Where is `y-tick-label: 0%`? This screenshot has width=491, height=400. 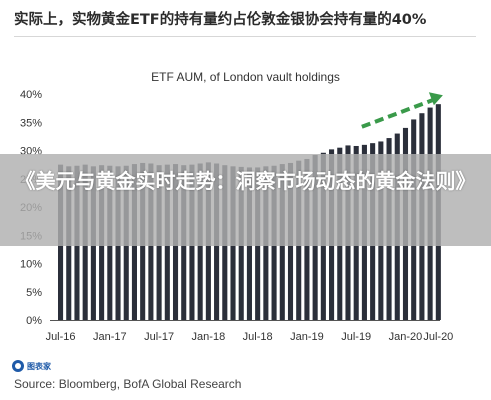 y-tick-label: 0% is located at coordinates (34, 321).